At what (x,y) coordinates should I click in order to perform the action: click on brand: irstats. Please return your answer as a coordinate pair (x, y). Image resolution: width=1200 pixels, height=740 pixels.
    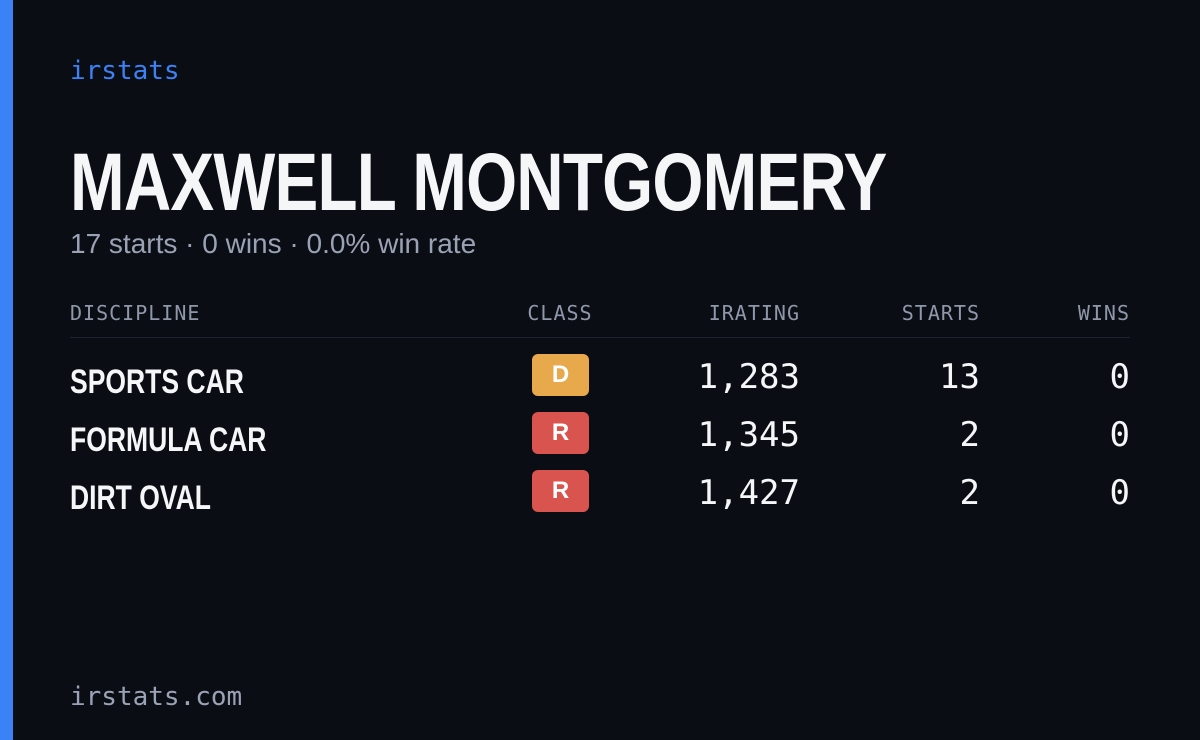
    Looking at the image, I should click on (125, 71).